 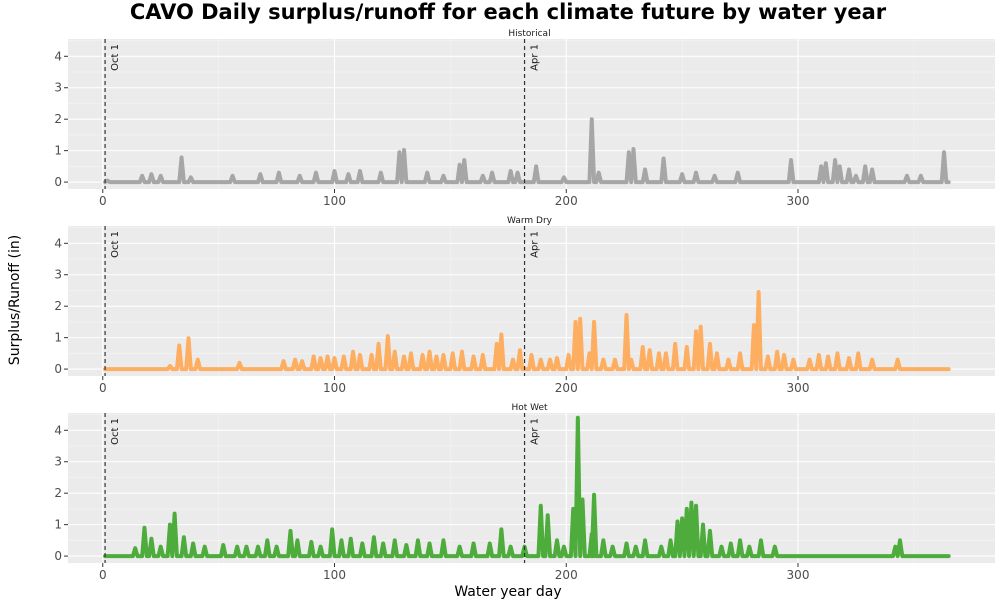 What do you see at coordinates (58, 306) in the screenshot?
I see `y-tick-label: 2` at bounding box center [58, 306].